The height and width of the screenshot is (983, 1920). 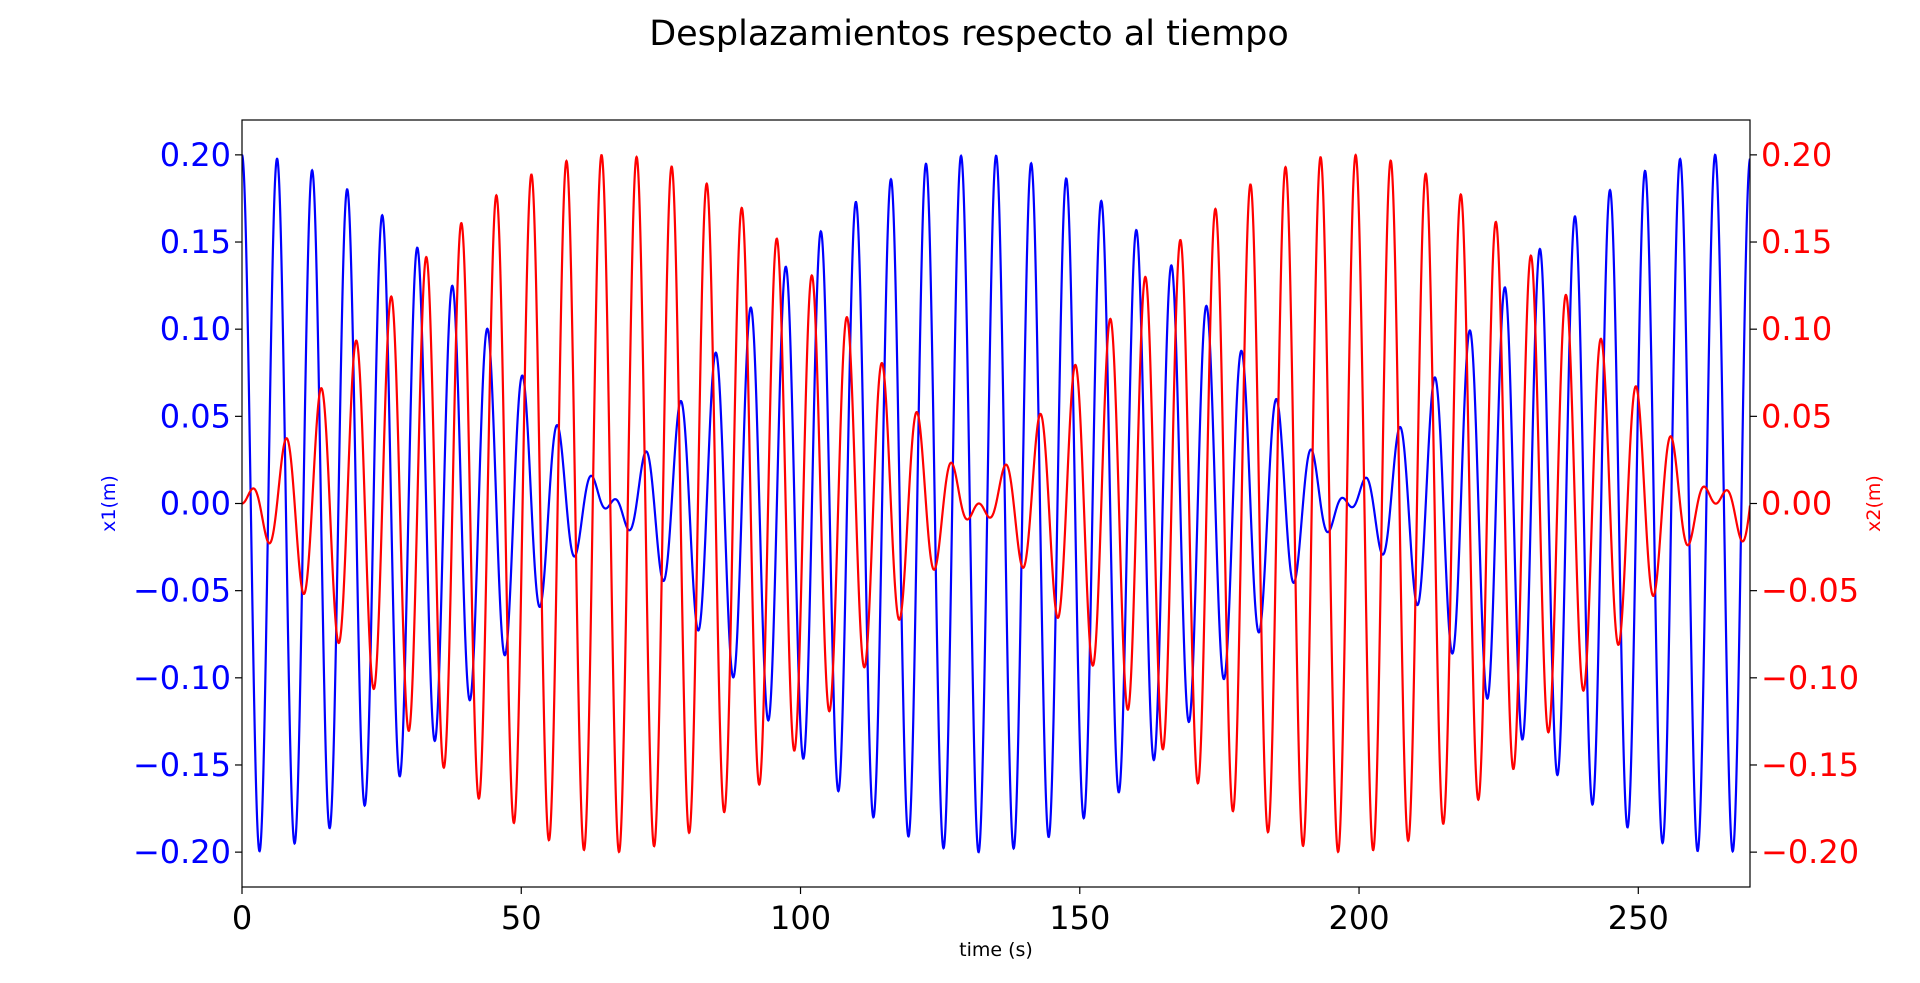 I want to click on y-axis-right: −0.20 −0.15 −0.10 −0.05 0.00 0.05 0.10 0.15 0.20, so click(x=1804, y=503).